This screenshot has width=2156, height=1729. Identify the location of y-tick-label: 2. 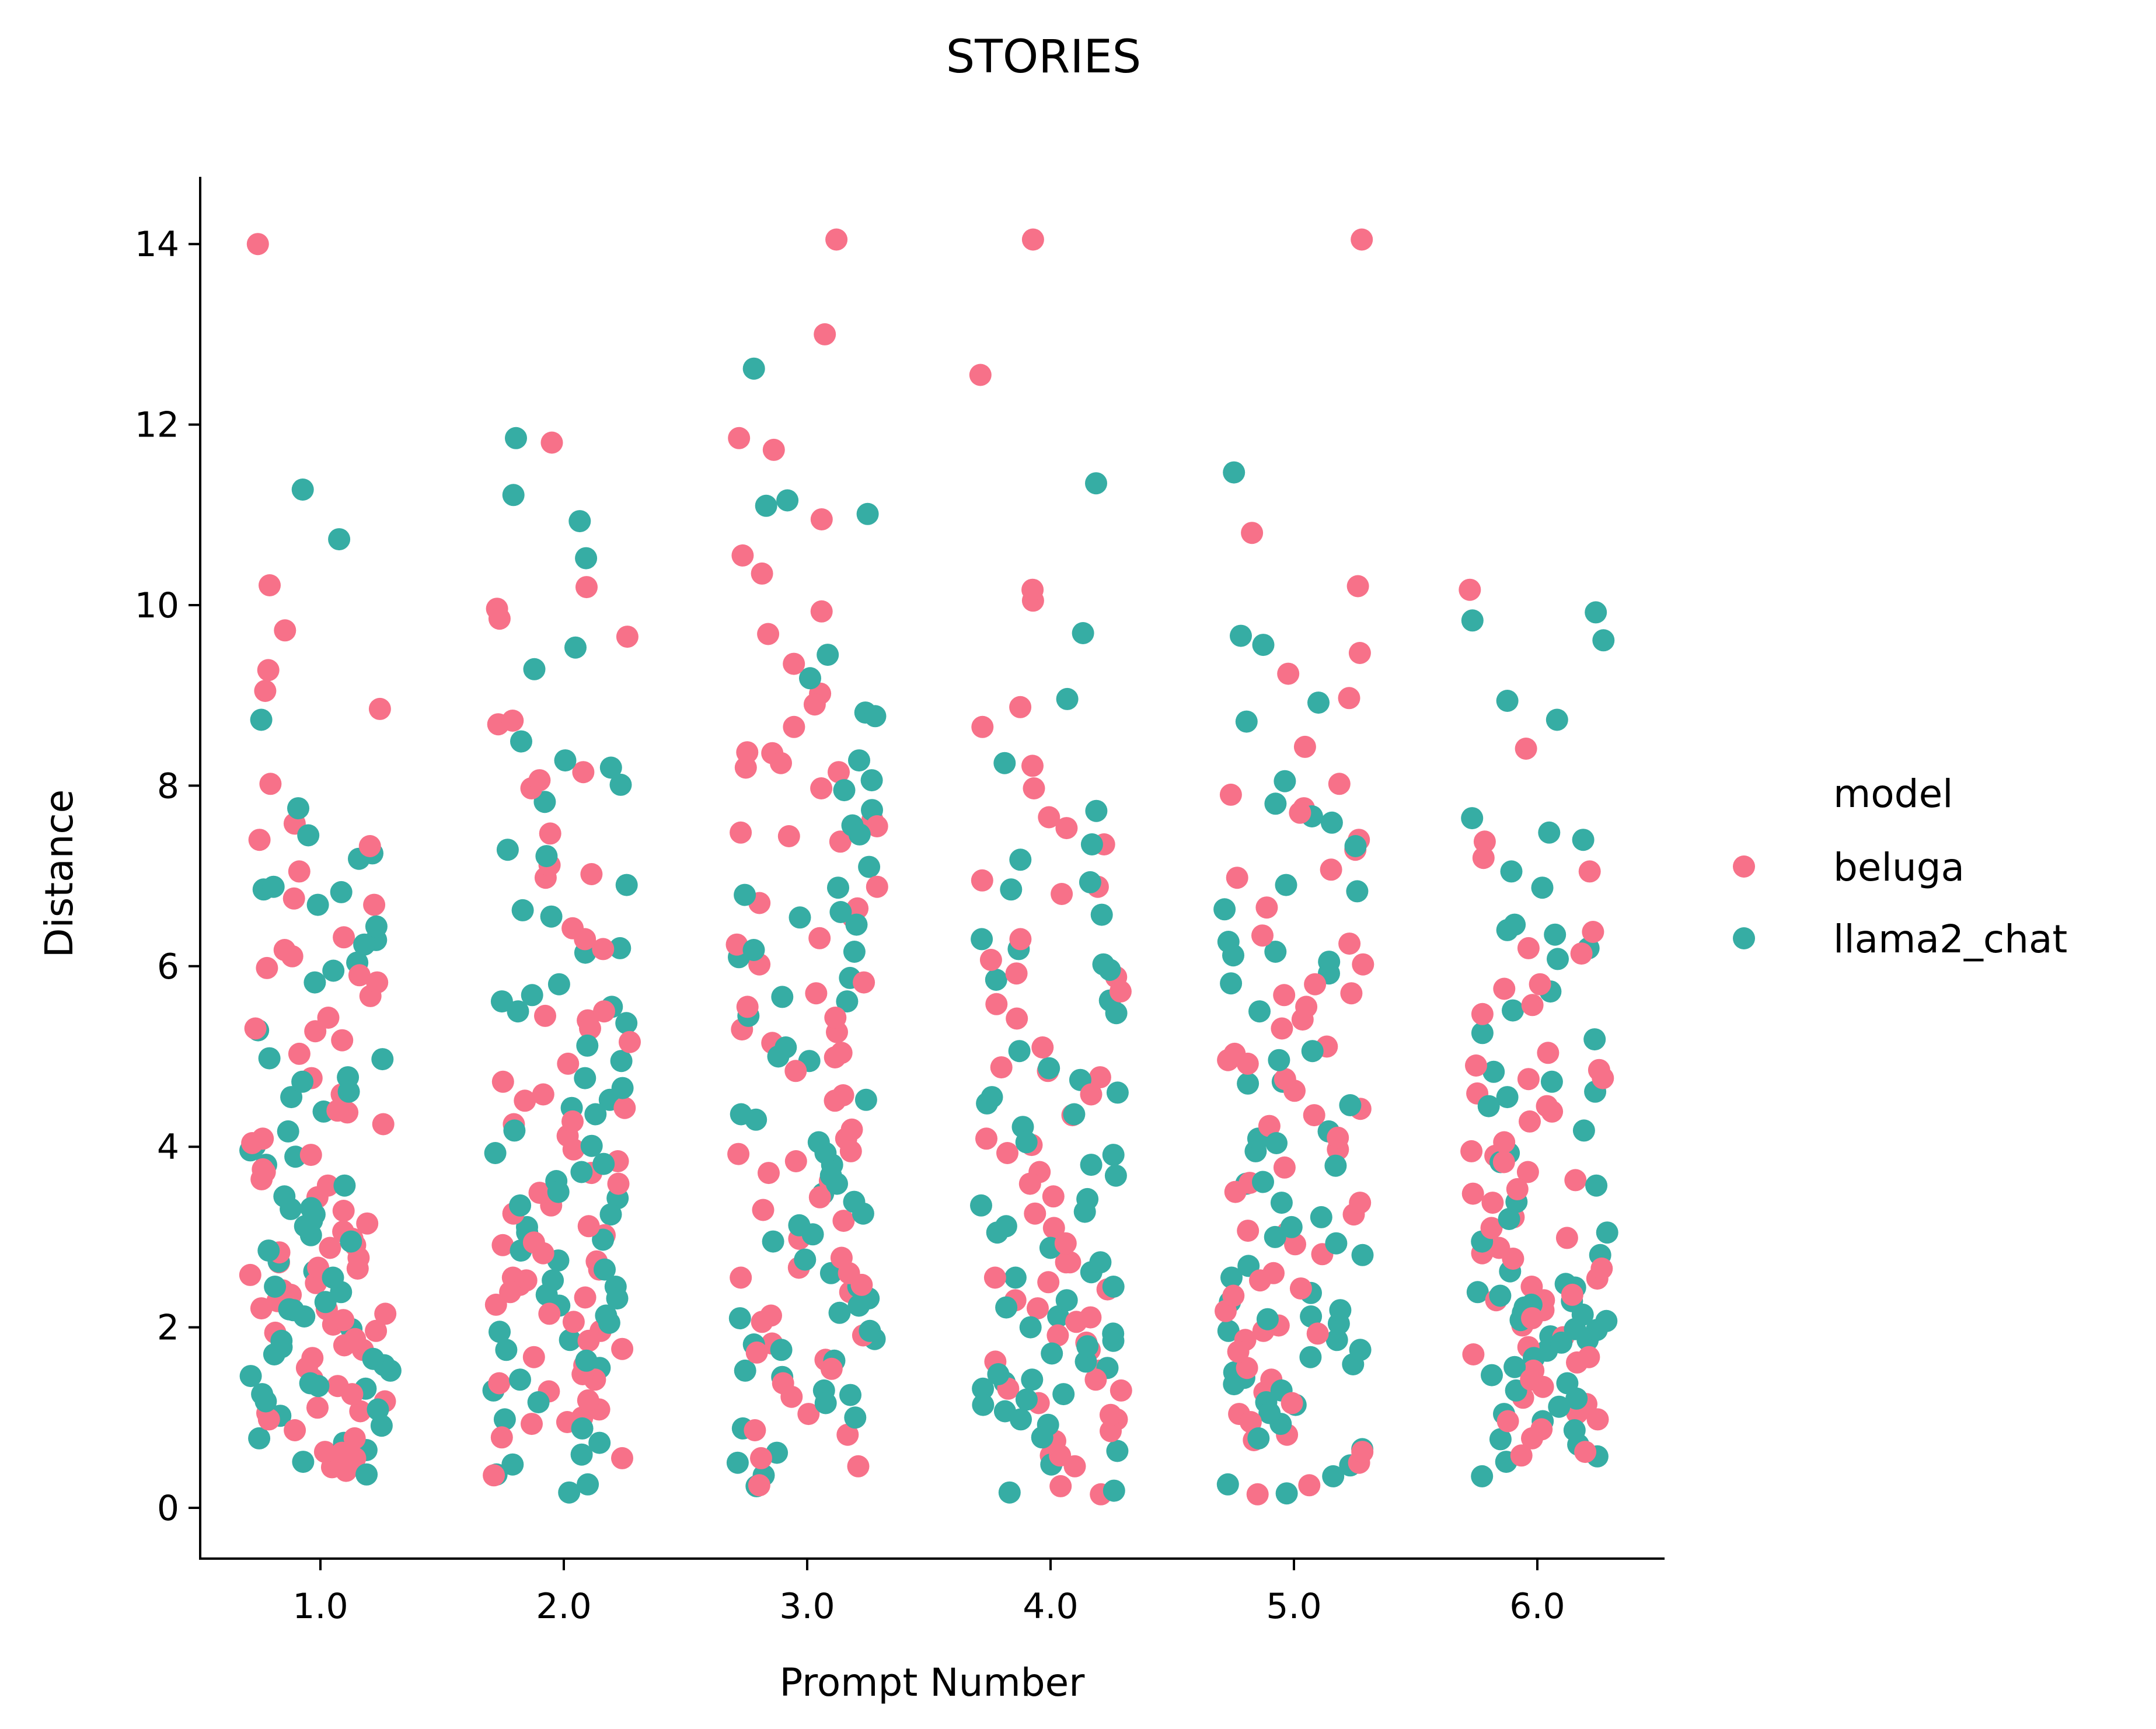
(168, 1328).